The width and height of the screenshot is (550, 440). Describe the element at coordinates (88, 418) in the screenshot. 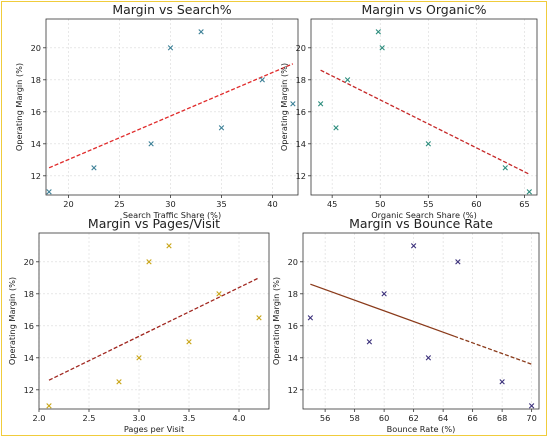

I see `x-tick-label: 2.5` at that location.